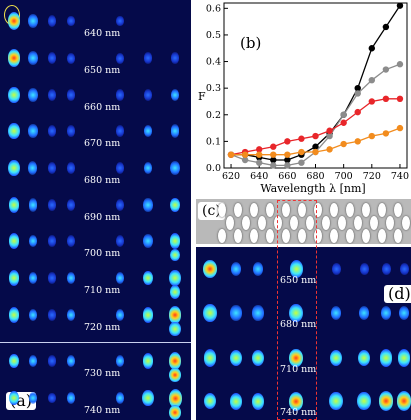 The height and width of the screenshot is (420, 411). Describe the element at coordinates (213, 62) in the screenshot. I see `y-tick-label: 0.4` at that location.